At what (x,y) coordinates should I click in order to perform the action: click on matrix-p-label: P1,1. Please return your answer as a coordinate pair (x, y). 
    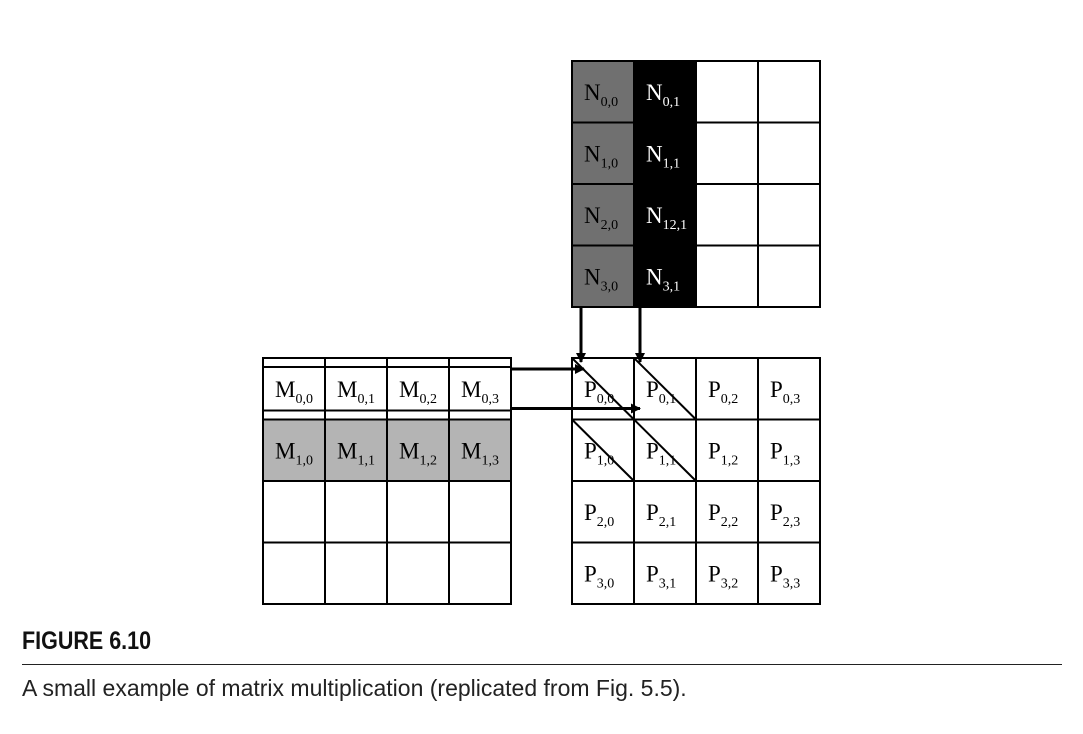
    Looking at the image, I should click on (661, 453).